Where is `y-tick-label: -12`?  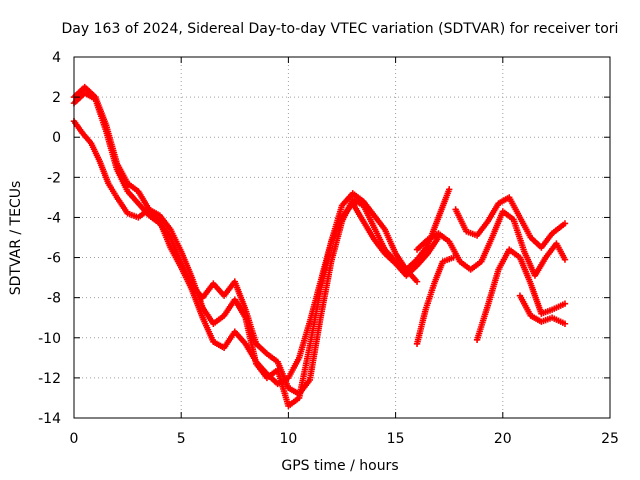
y-tick-label: -12 is located at coordinates (49, 379).